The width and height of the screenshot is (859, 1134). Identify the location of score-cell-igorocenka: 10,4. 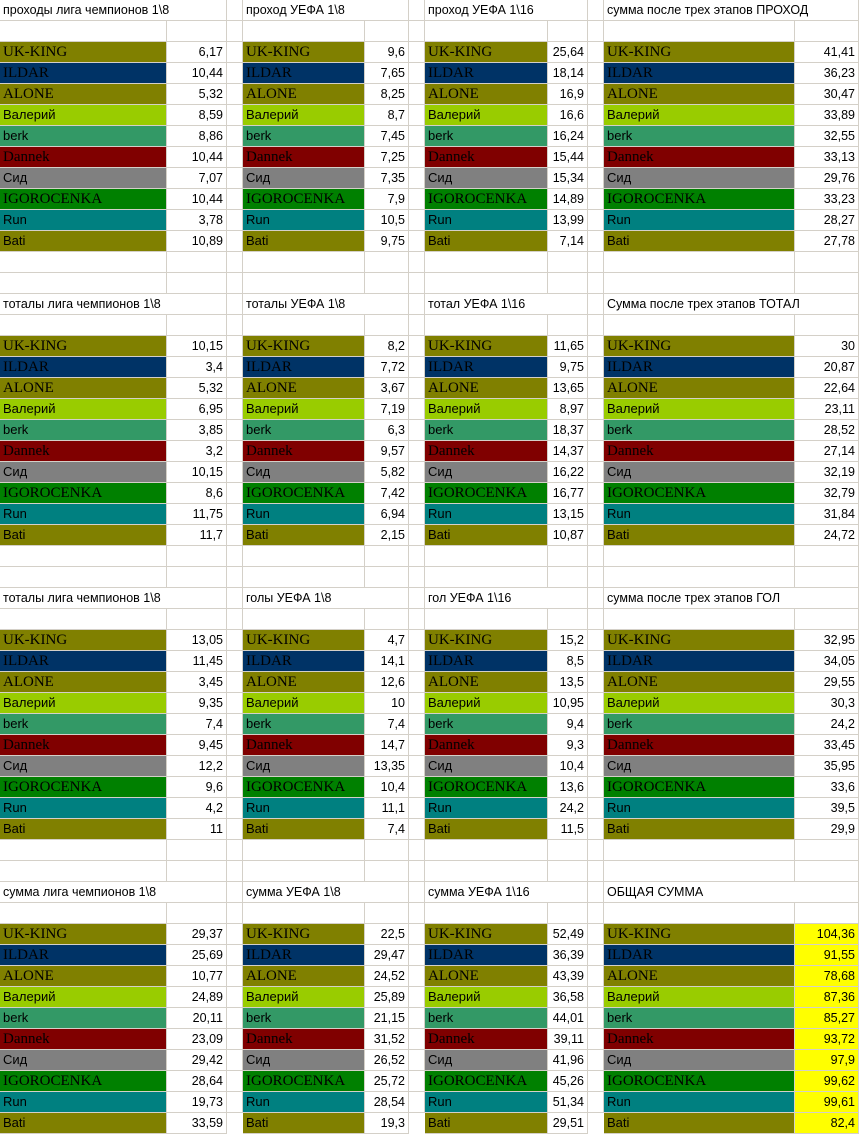
(387, 787).